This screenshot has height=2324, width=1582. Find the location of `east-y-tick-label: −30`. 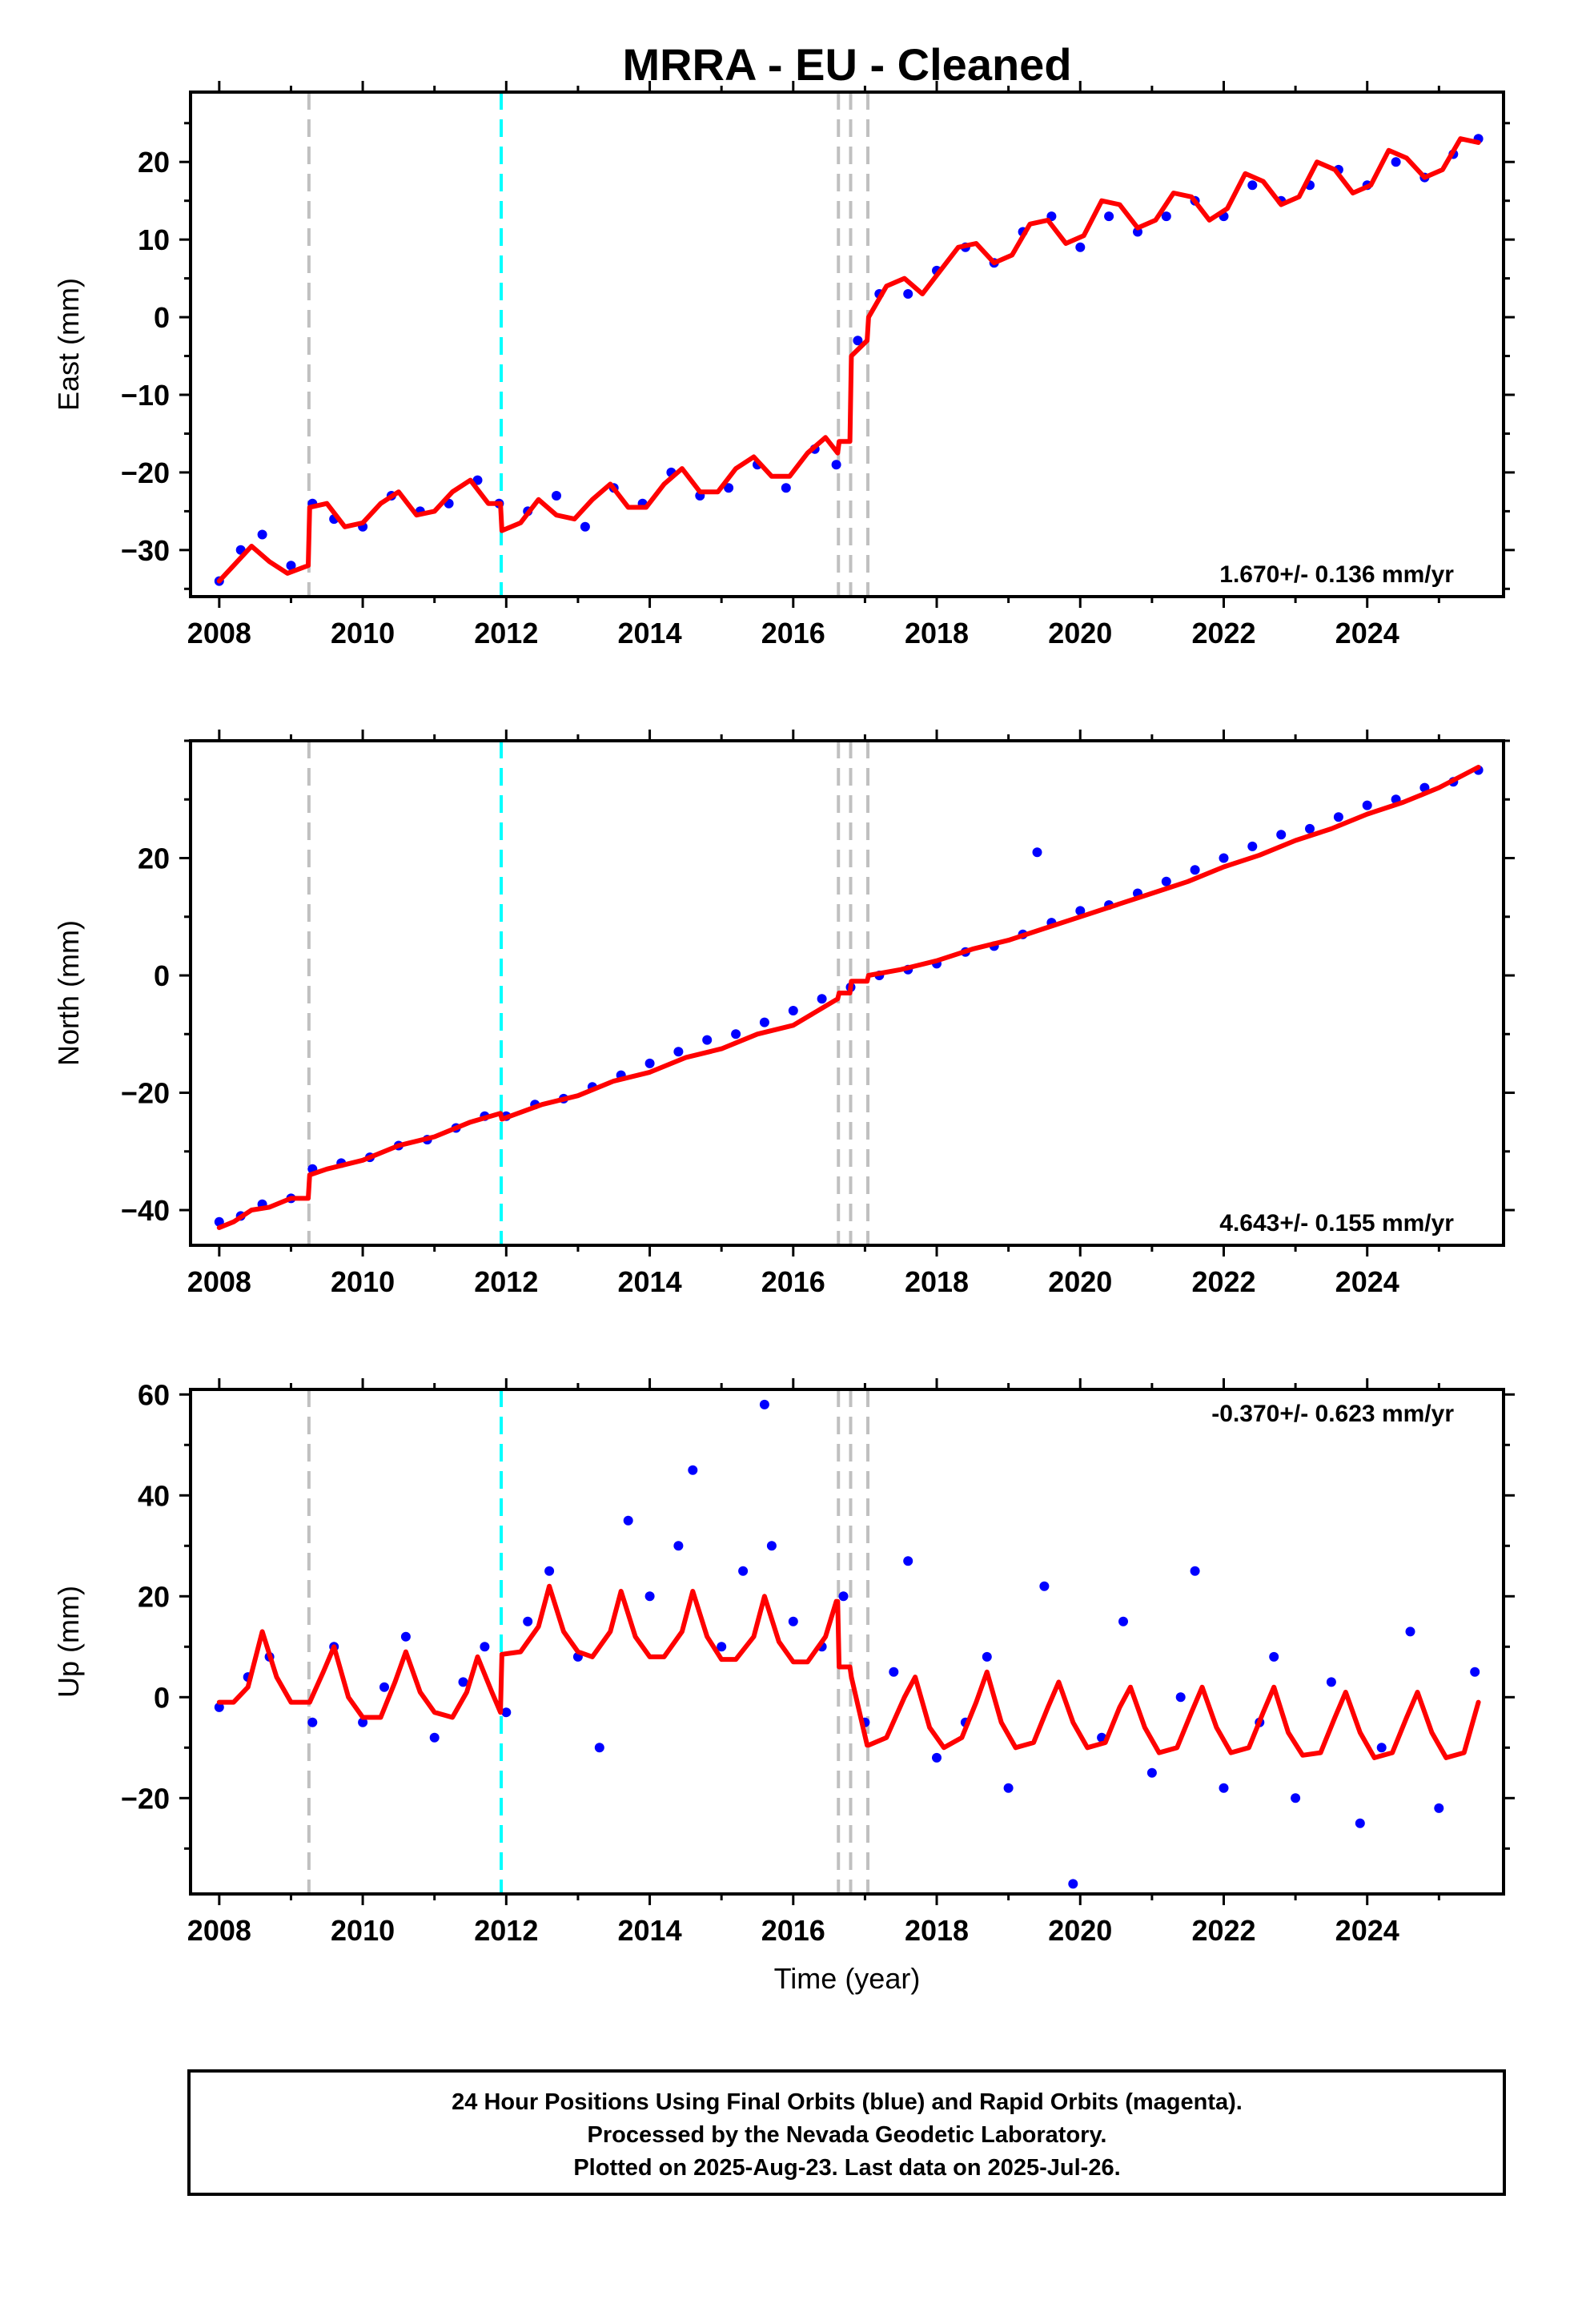

east-y-tick-label: −30 is located at coordinates (145, 550).